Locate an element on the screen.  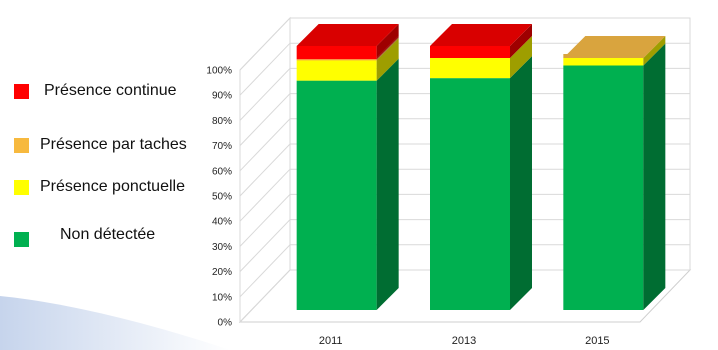
y-tick-label: 10% is located at coordinates (222, 297).